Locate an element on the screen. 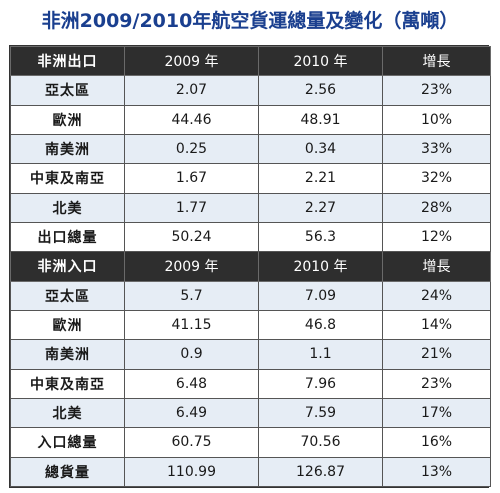  import-section-label: 非洲入口 is located at coordinates (67, 266).